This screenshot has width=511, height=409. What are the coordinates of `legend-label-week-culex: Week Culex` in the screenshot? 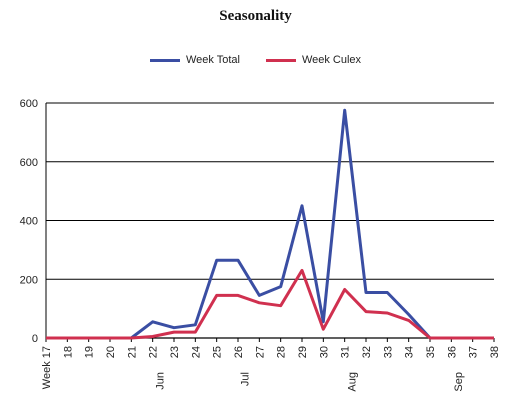 It's located at (331, 60).